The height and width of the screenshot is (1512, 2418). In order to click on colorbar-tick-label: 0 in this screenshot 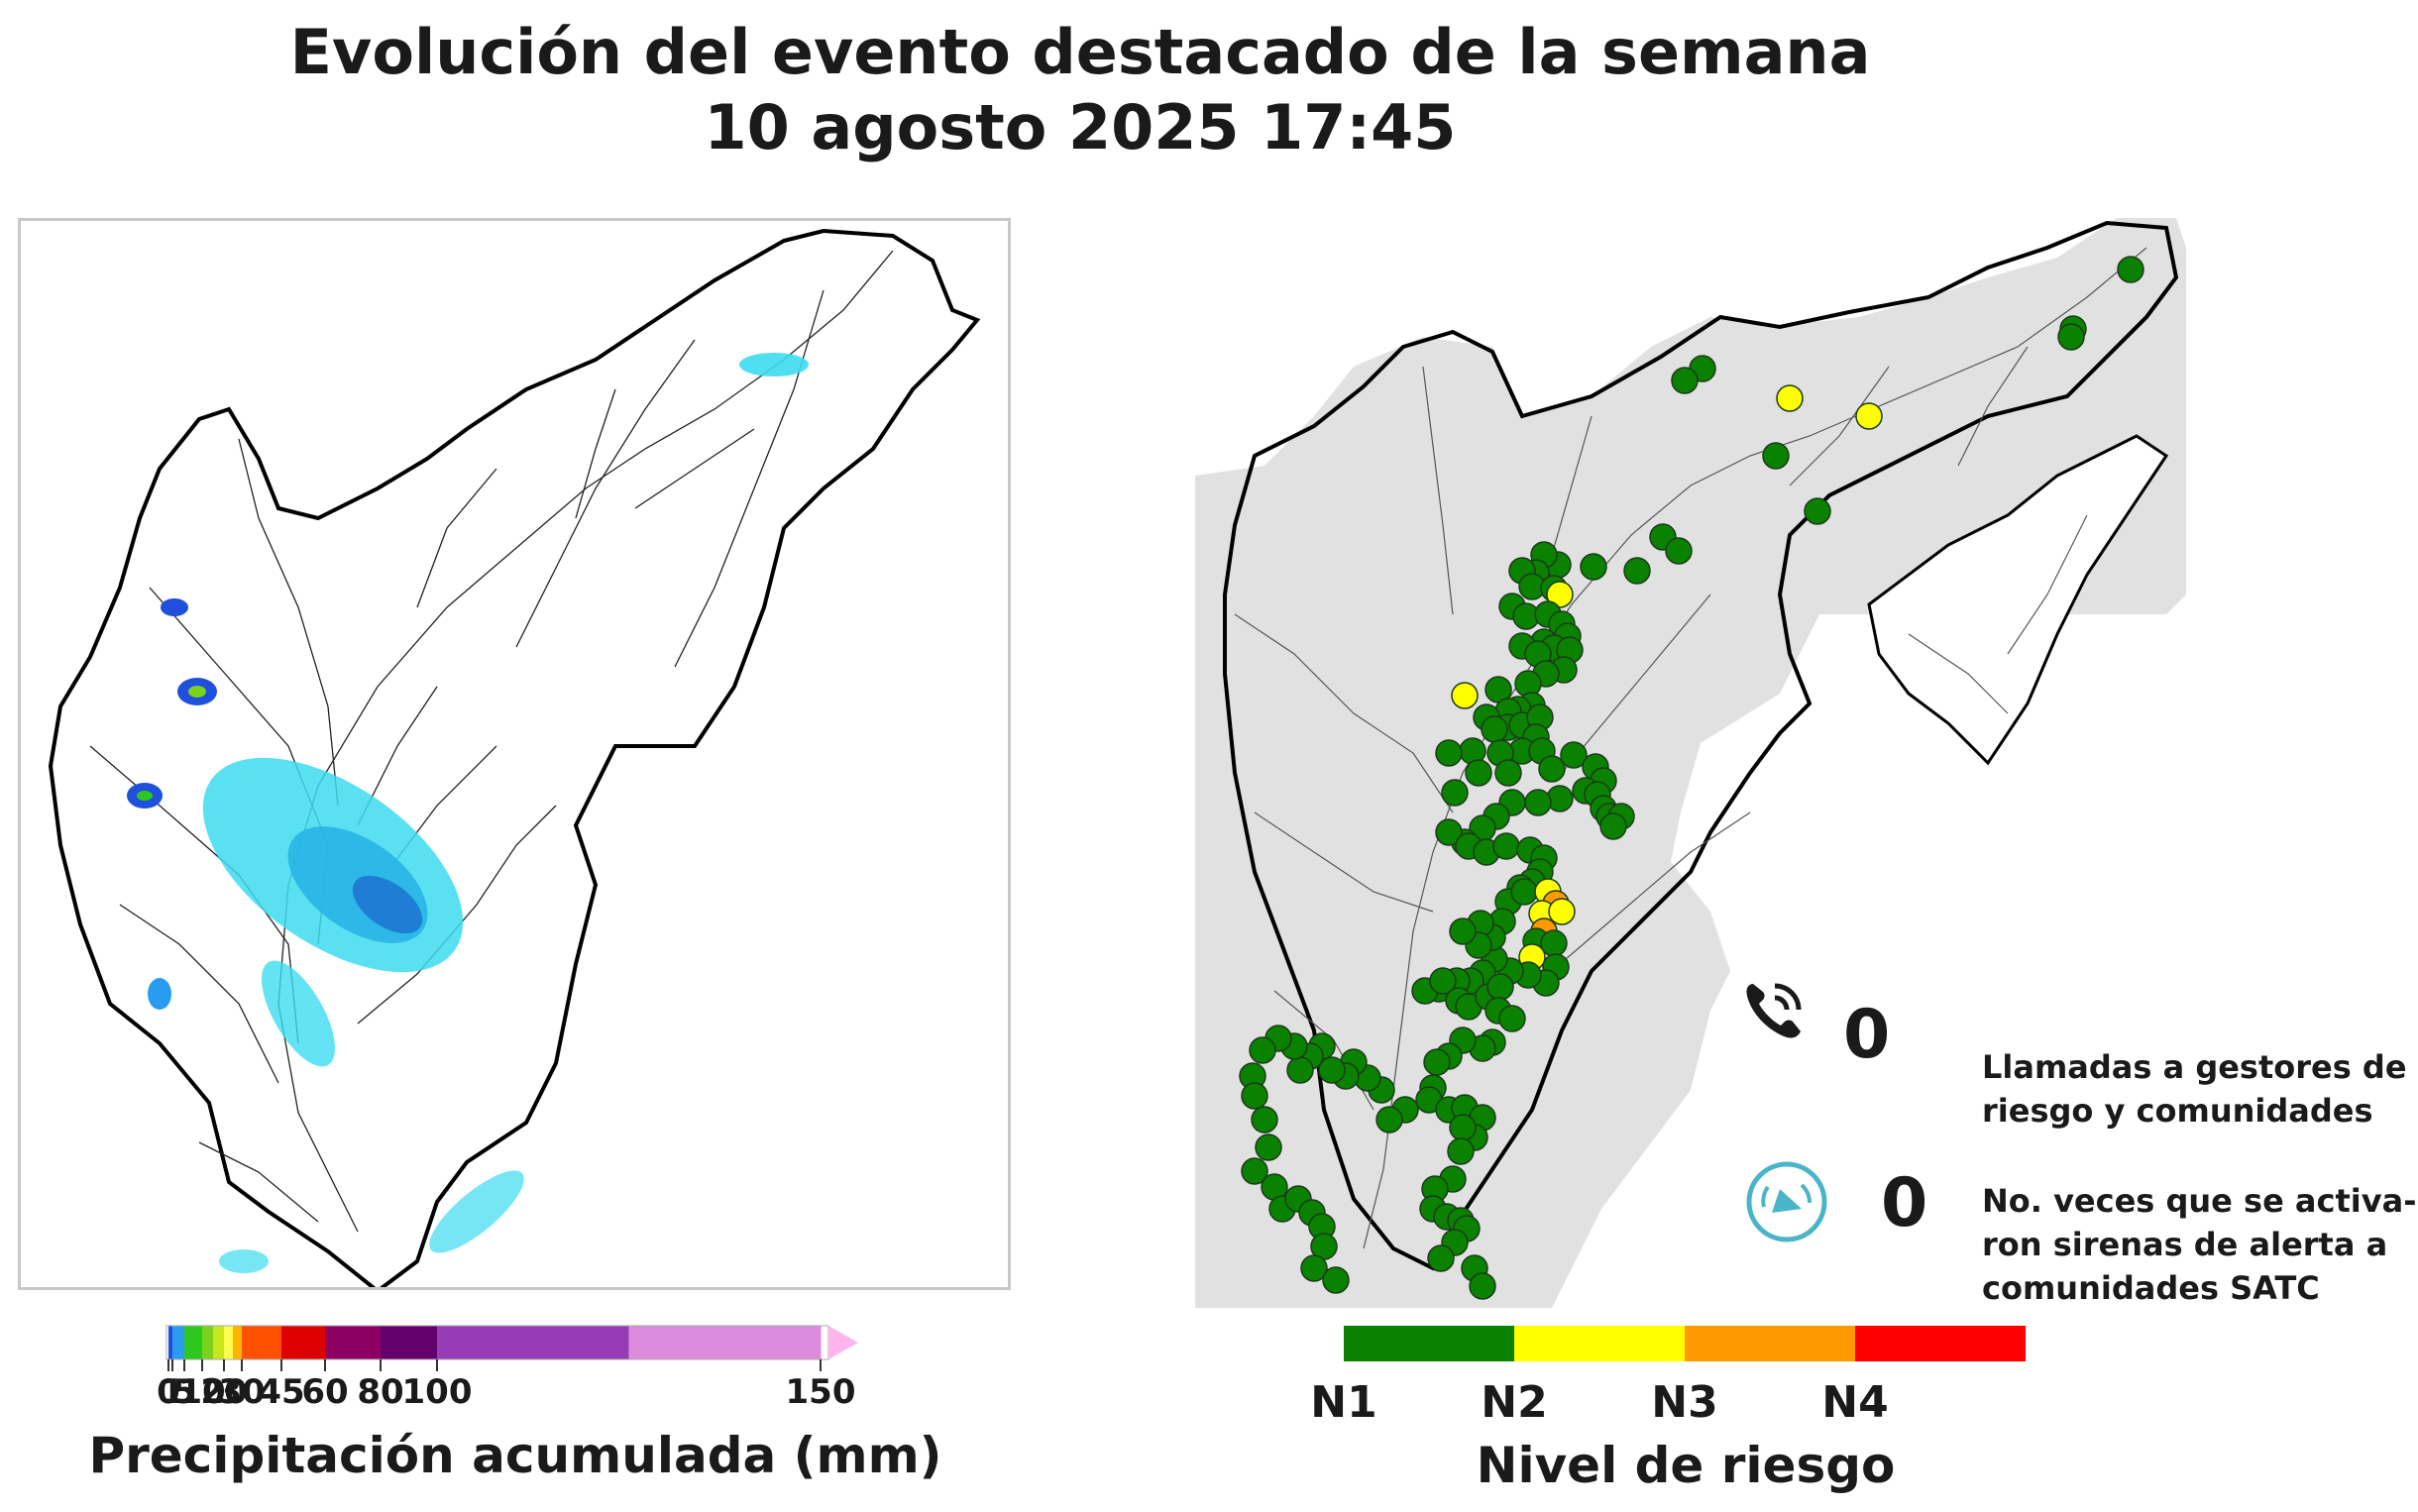, I will do `click(168, 1392)`.